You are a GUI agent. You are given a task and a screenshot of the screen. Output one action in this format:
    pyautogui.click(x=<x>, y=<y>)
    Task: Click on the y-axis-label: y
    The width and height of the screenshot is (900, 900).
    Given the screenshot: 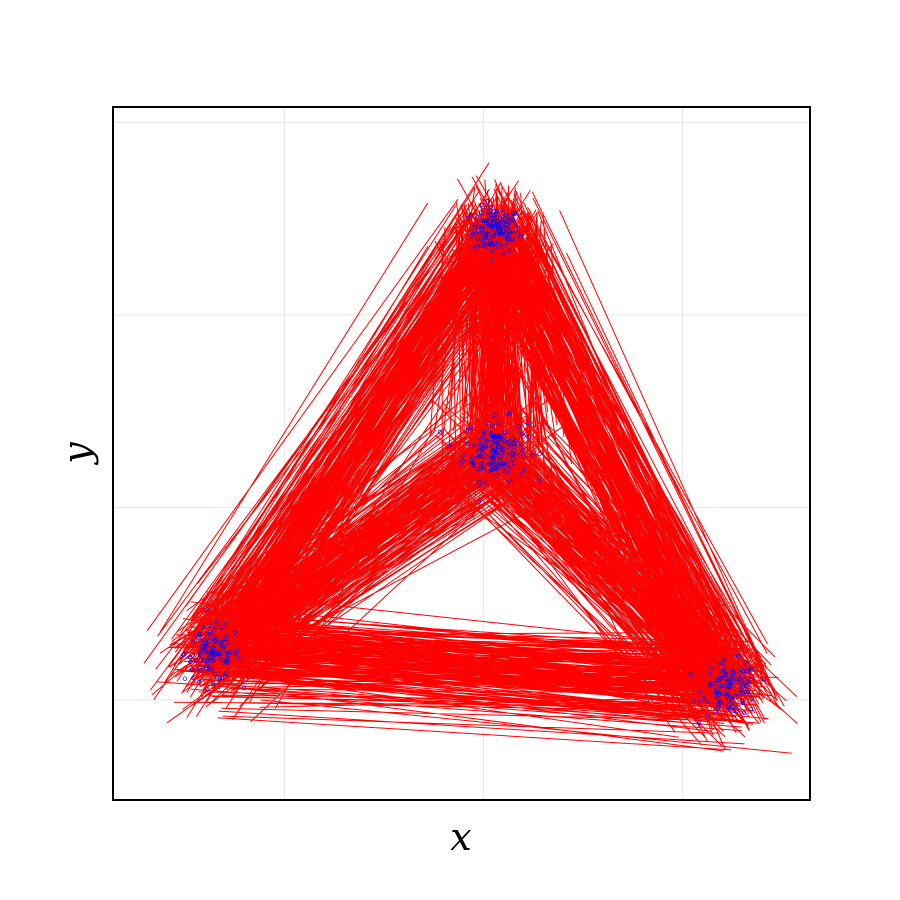 What is the action you would take?
    pyautogui.click(x=77, y=454)
    